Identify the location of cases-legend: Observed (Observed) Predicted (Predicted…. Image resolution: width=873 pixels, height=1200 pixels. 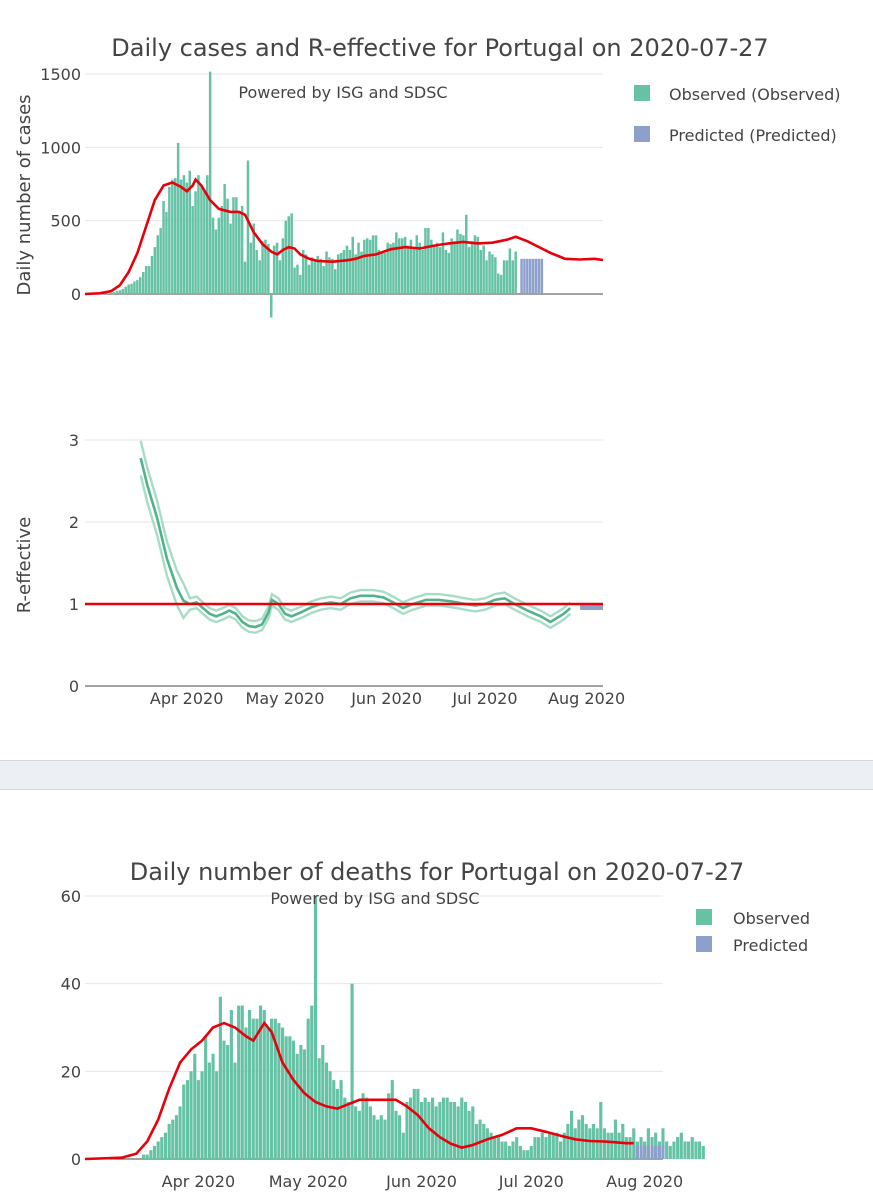
(737, 115).